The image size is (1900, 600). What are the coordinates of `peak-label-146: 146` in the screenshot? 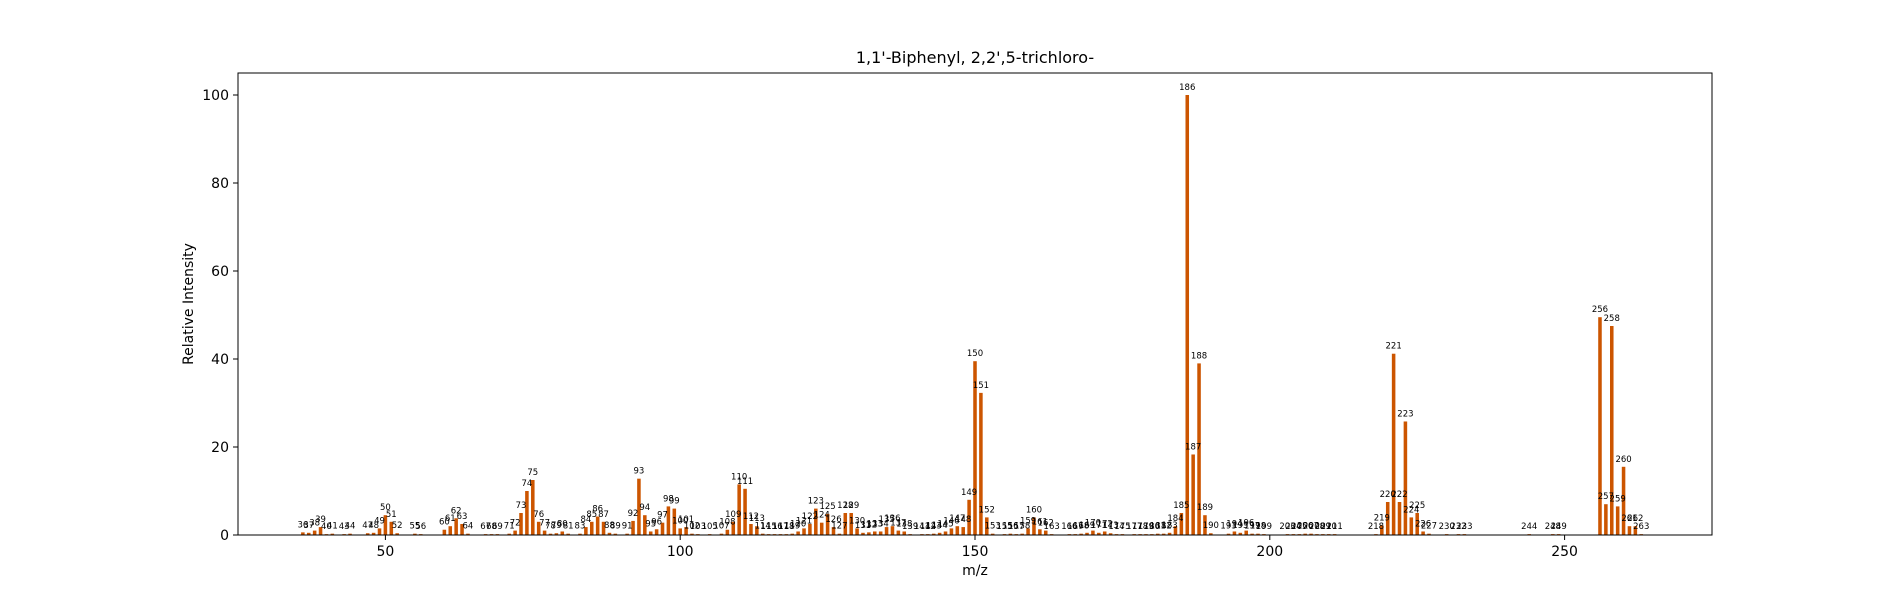 It's located at (951, 521).